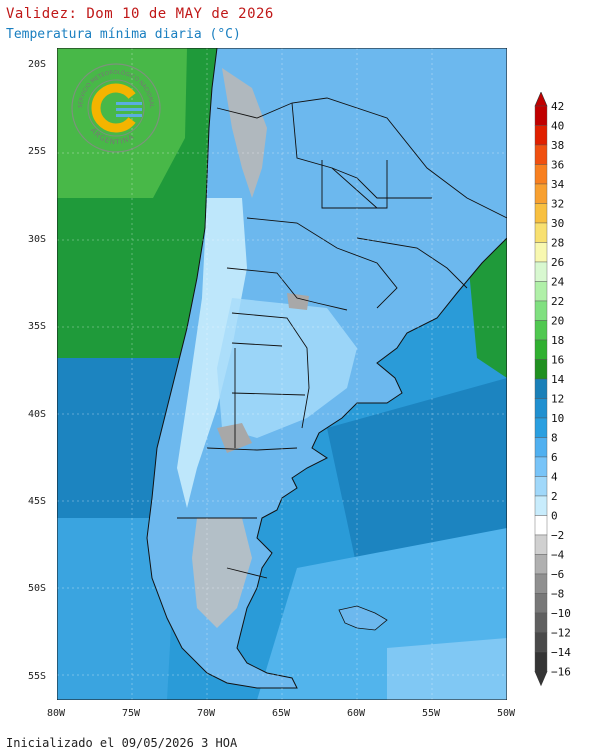 The height and width of the screenshot is (750, 600). What do you see at coordinates (487, 308) in the screenshot?
I see `atlantic-warm-zone` at bounding box center [487, 308].